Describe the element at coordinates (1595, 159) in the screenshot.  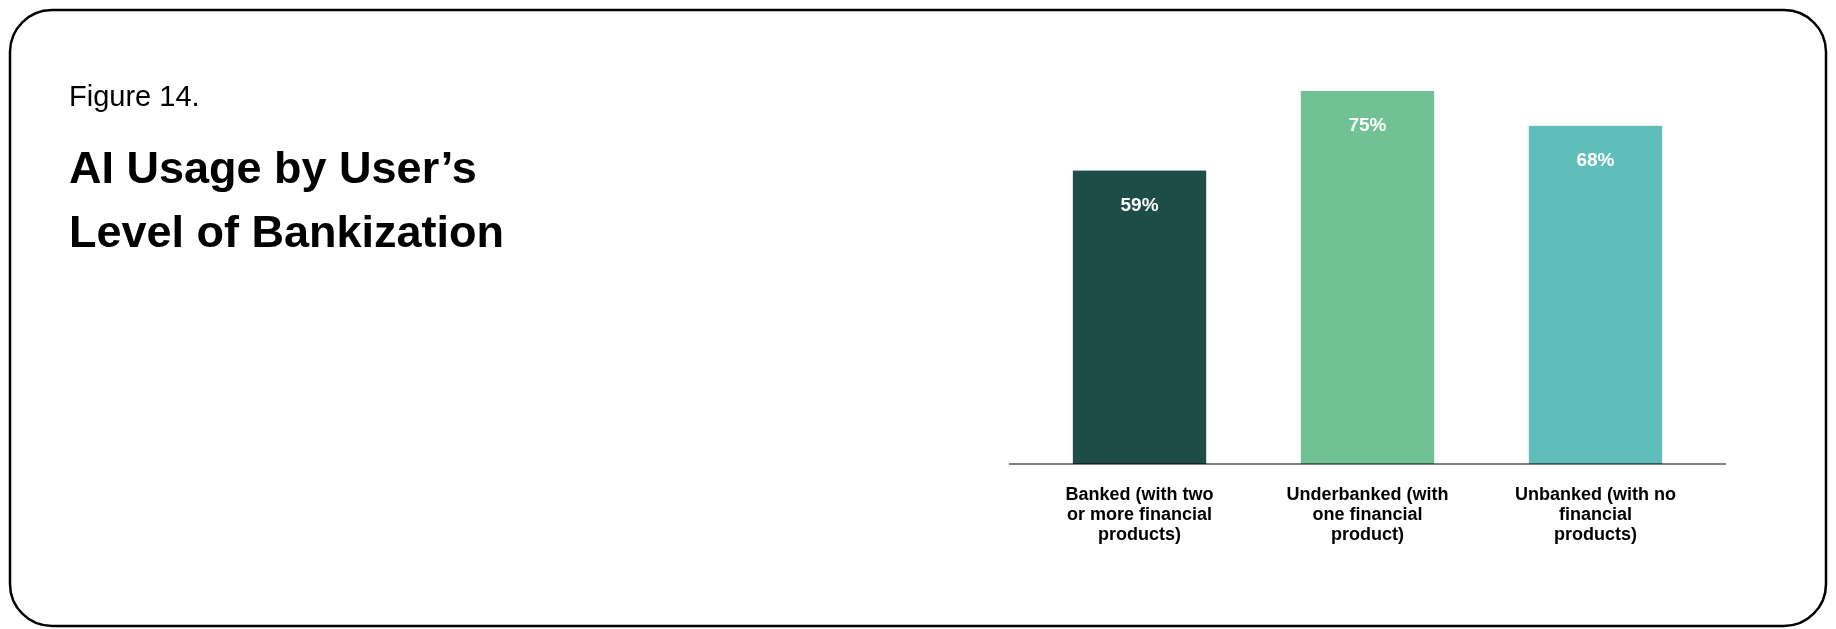
I see `data-label: 68%` at that location.